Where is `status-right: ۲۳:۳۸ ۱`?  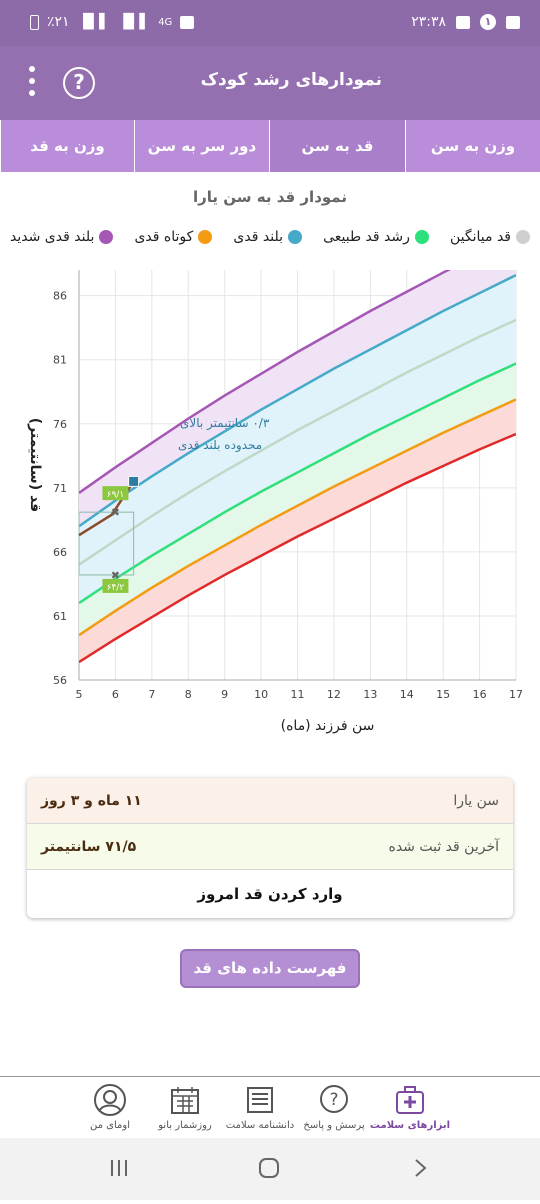
status-right: ۲۳:۳۸ ۱ is located at coordinates (465, 22).